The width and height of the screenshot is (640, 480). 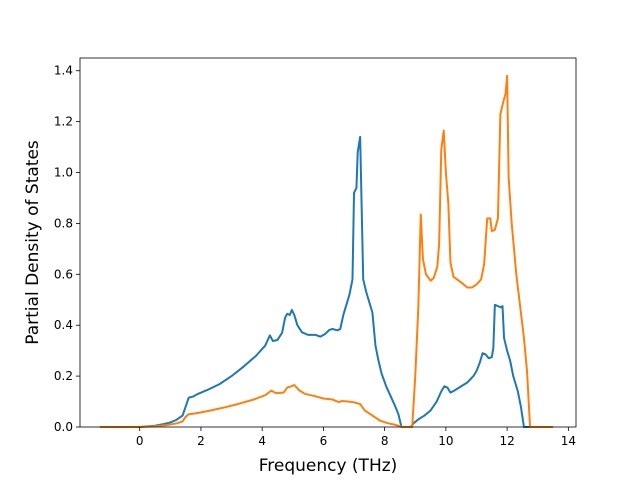 What do you see at coordinates (63, 274) in the screenshot?
I see `y-tick-label: 0.6` at bounding box center [63, 274].